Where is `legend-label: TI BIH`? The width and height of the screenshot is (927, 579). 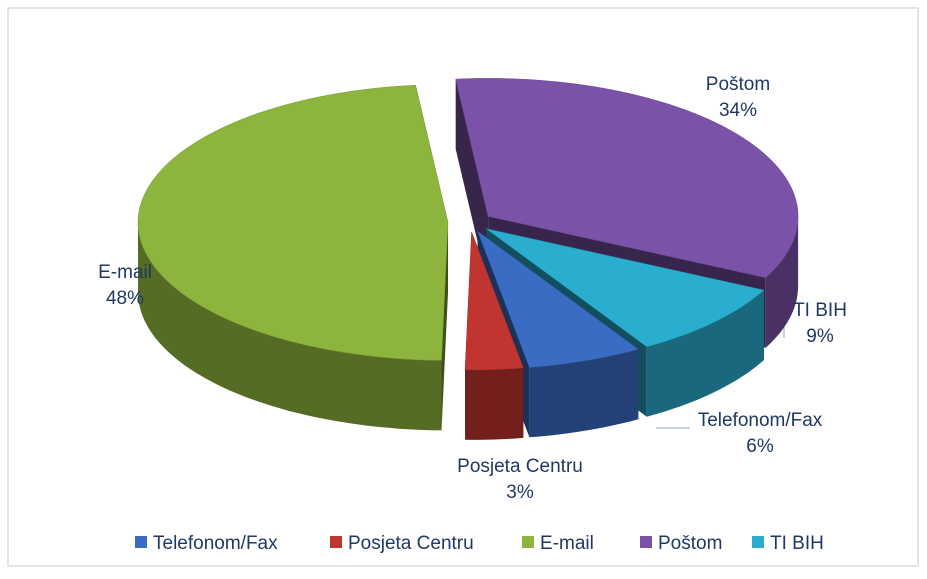
legend-label: TI BIH is located at coordinates (797, 543).